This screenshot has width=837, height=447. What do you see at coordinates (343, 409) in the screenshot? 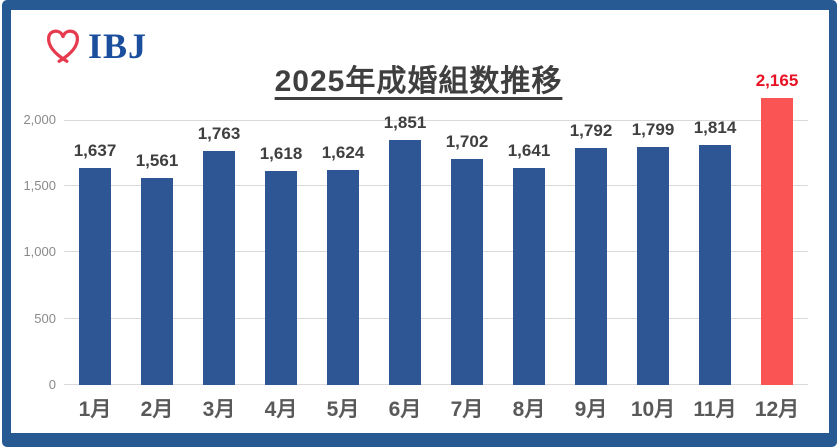
I see `x-tick-label: 5月` at bounding box center [343, 409].